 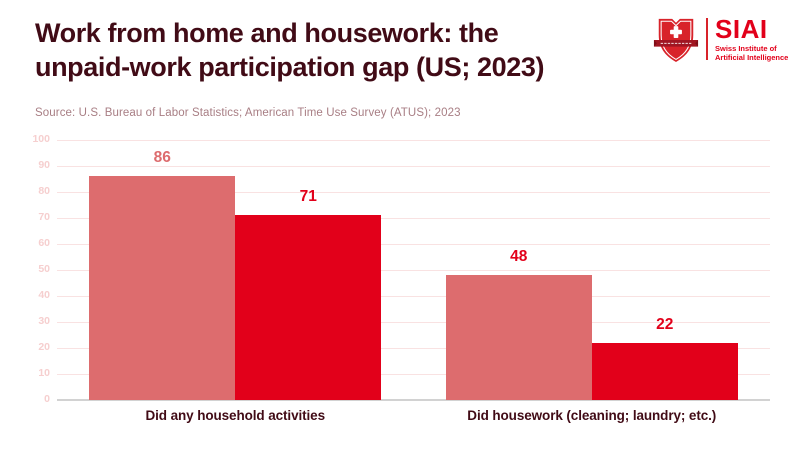 What do you see at coordinates (41, 139) in the screenshot?
I see `y-tick-label: 100` at bounding box center [41, 139].